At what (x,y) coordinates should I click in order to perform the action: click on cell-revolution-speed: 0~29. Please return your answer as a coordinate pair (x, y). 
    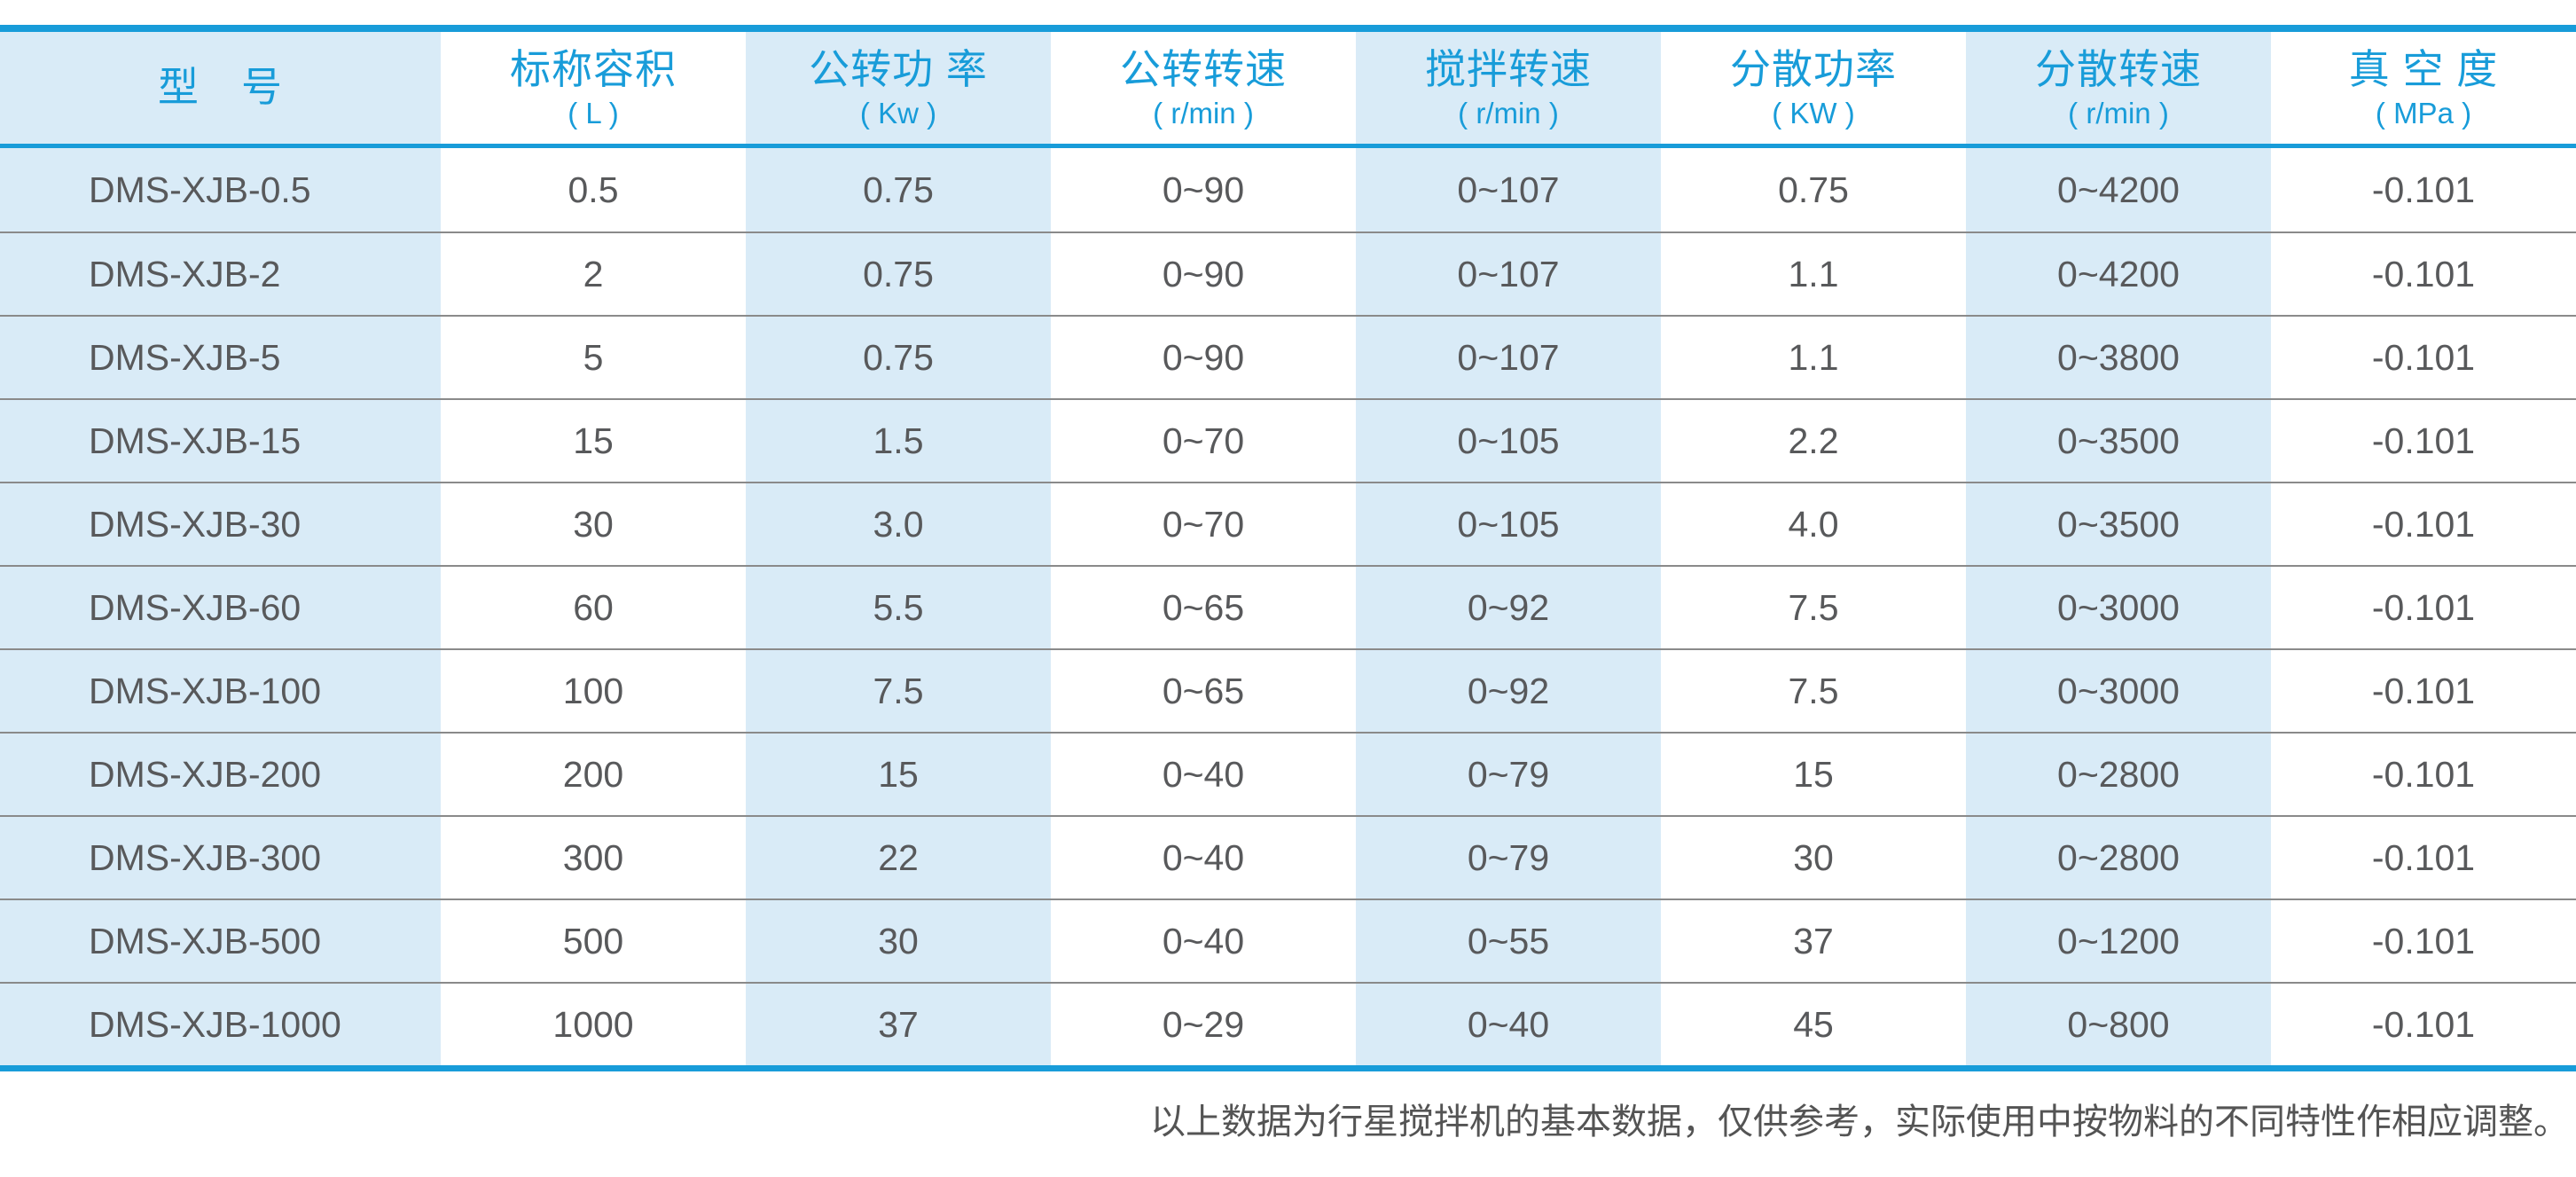
    Looking at the image, I should click on (1203, 1024).